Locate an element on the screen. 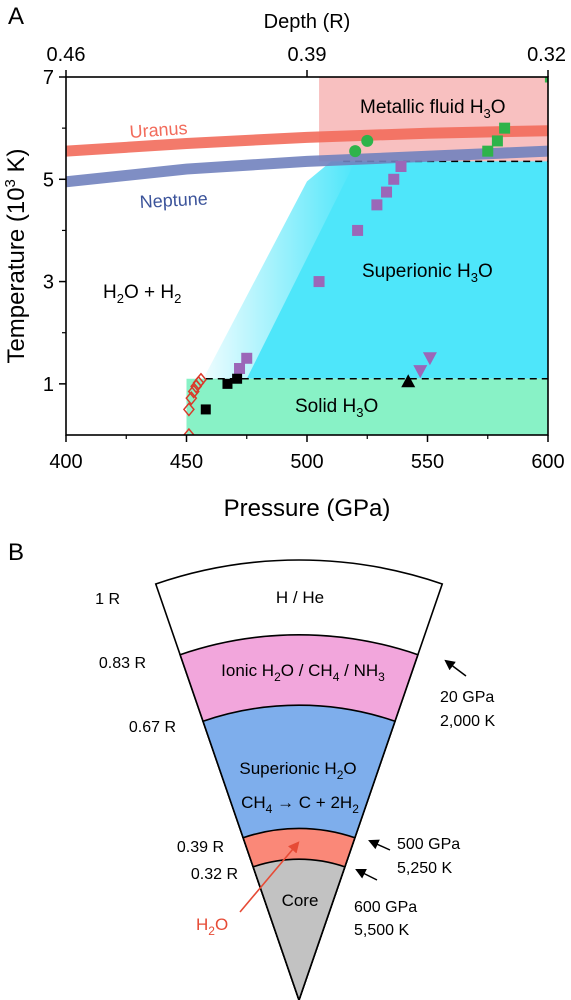 Image resolution: width=571 pixels, height=1000 pixels. top-tick-label: 0.32 is located at coordinates (546, 55).